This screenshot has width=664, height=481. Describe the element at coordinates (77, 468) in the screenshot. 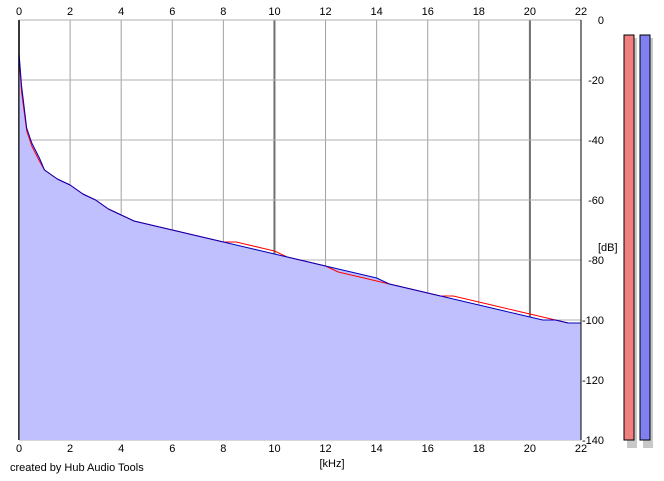

I see `credit-text: created by Hub Audio Tools` at that location.